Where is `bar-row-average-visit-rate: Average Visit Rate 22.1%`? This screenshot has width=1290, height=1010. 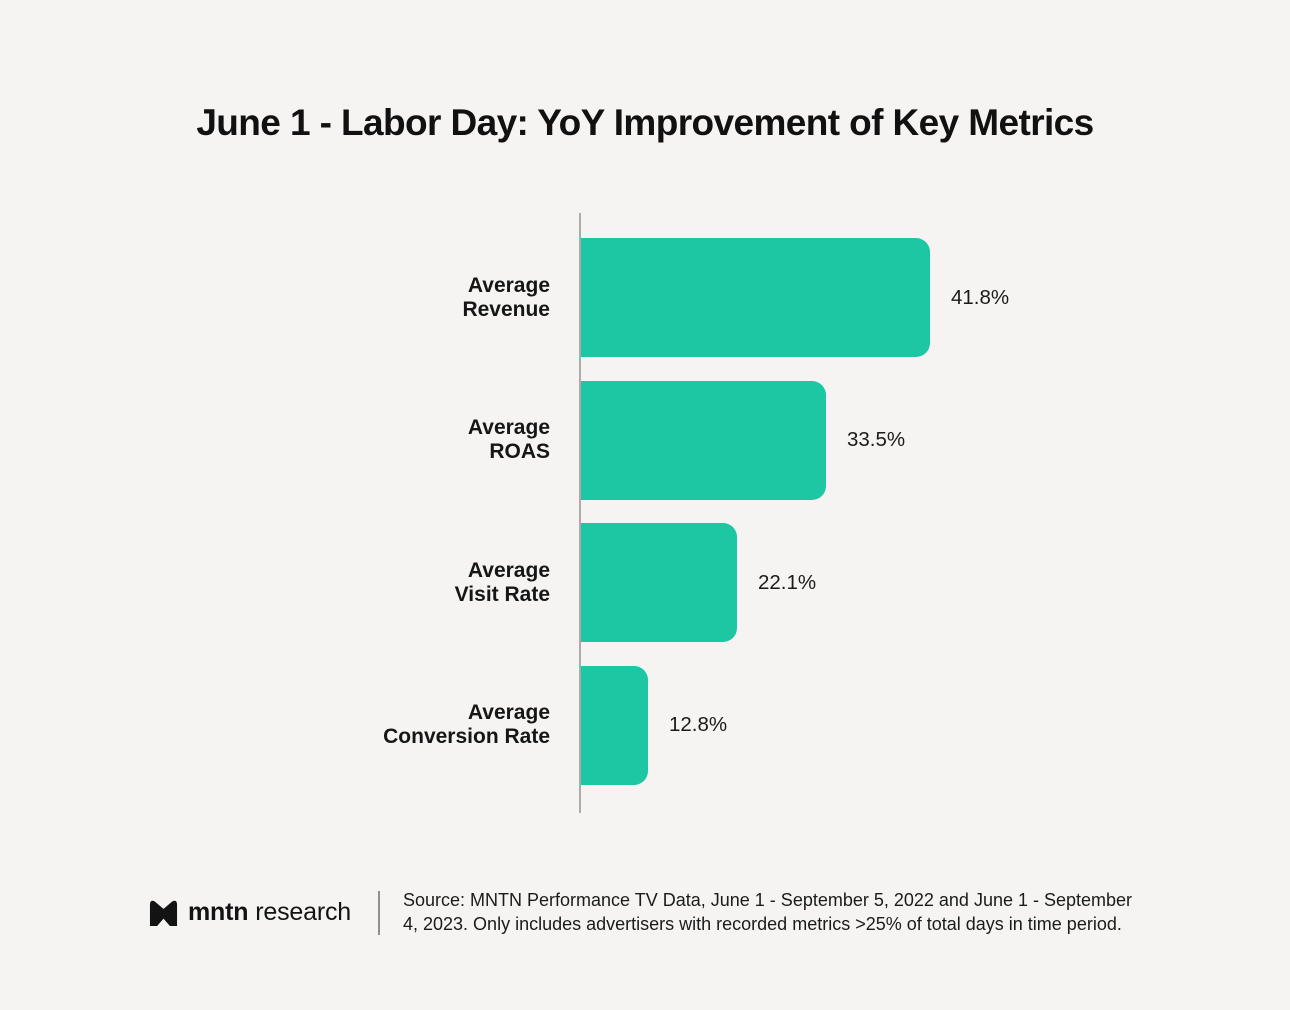 bar-row-average-visit-rate: Average Visit Rate 22.1% is located at coordinates (645, 582).